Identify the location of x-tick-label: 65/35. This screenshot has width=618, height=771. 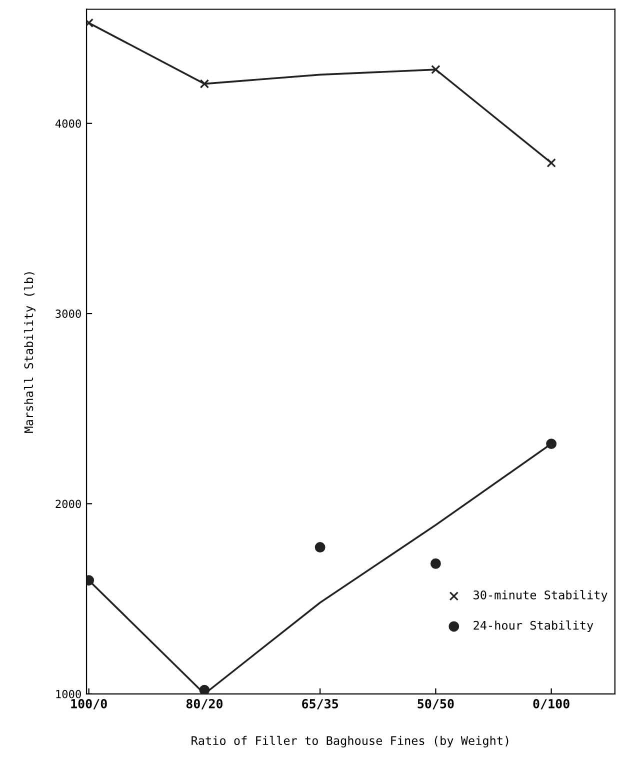
(320, 704).